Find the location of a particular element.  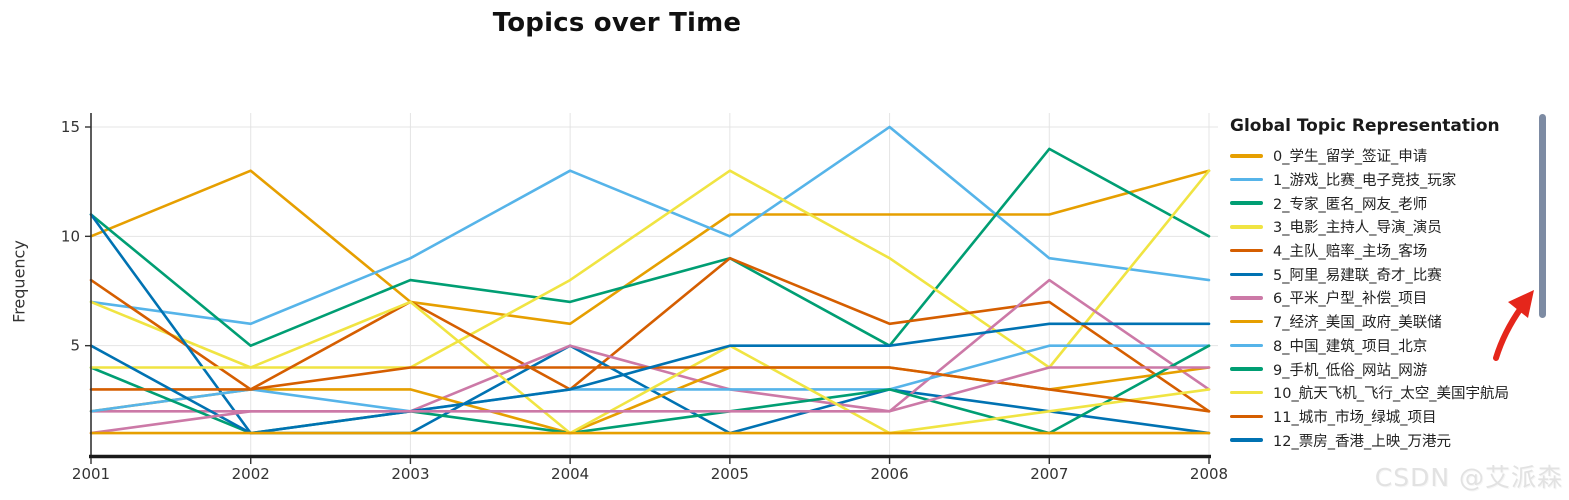

legend-item-label: 7_经济_美国_政府_美联储 is located at coordinates (1357, 323).